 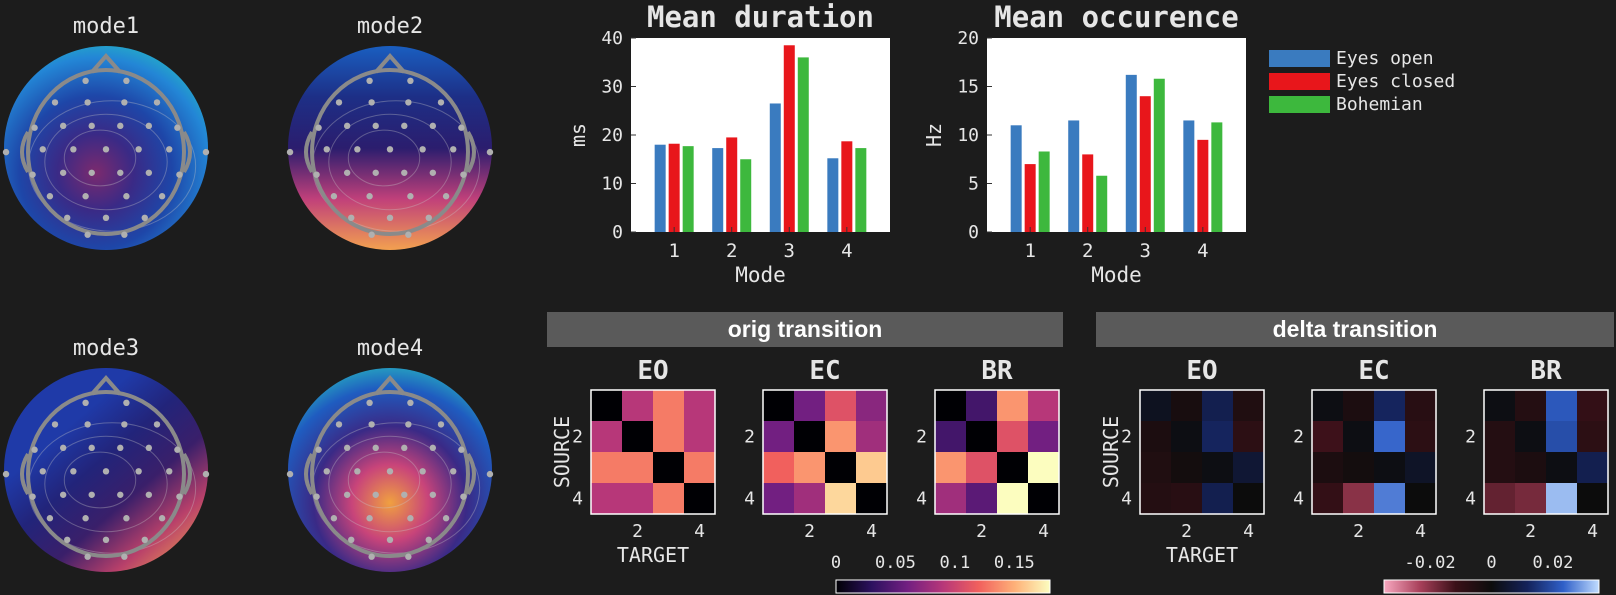 I want to click on colorbar-tick-label: 0.1, so click(x=955, y=563).